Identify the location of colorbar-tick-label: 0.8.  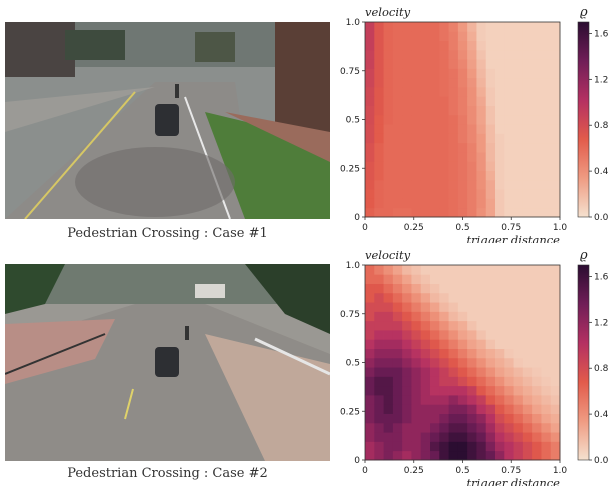
(601, 126).